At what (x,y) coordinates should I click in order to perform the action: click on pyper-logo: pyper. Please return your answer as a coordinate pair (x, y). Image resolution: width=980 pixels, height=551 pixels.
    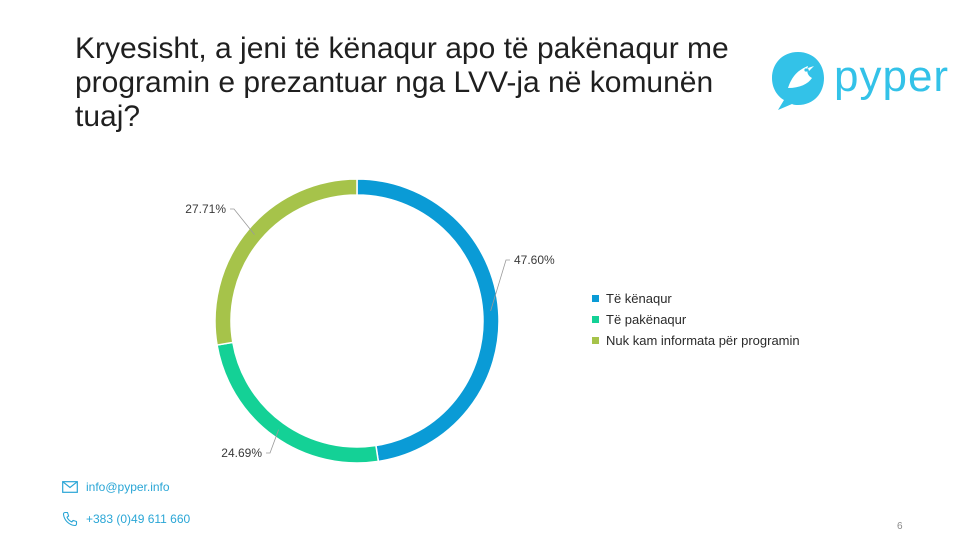
    Looking at the image, I should click on (868, 80).